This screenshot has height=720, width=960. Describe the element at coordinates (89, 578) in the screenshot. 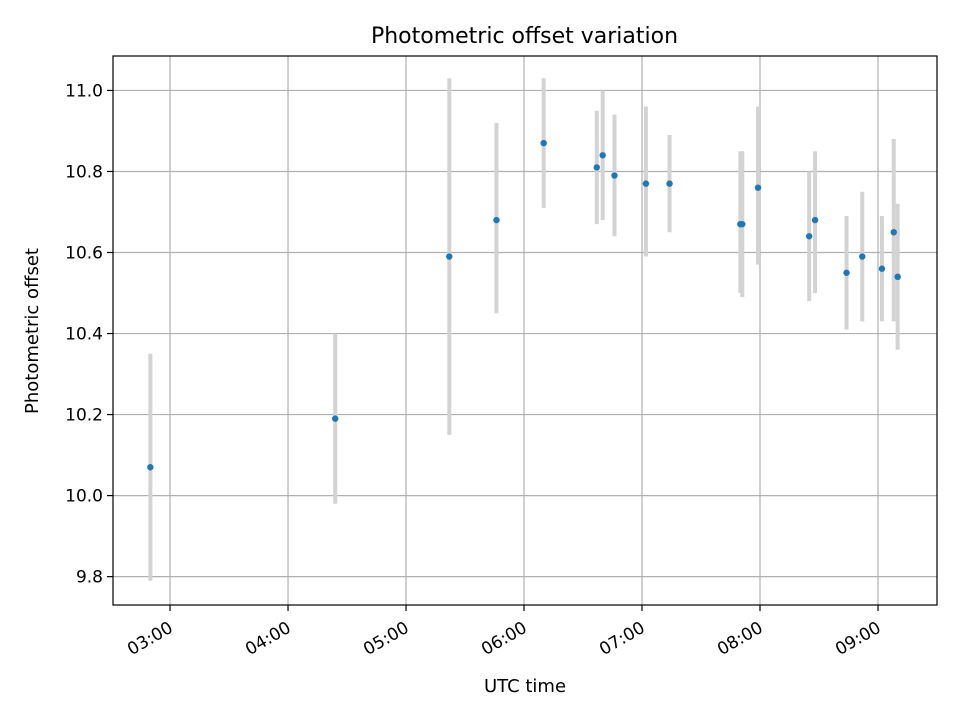

I see `y-tick-label: 9.8` at that location.